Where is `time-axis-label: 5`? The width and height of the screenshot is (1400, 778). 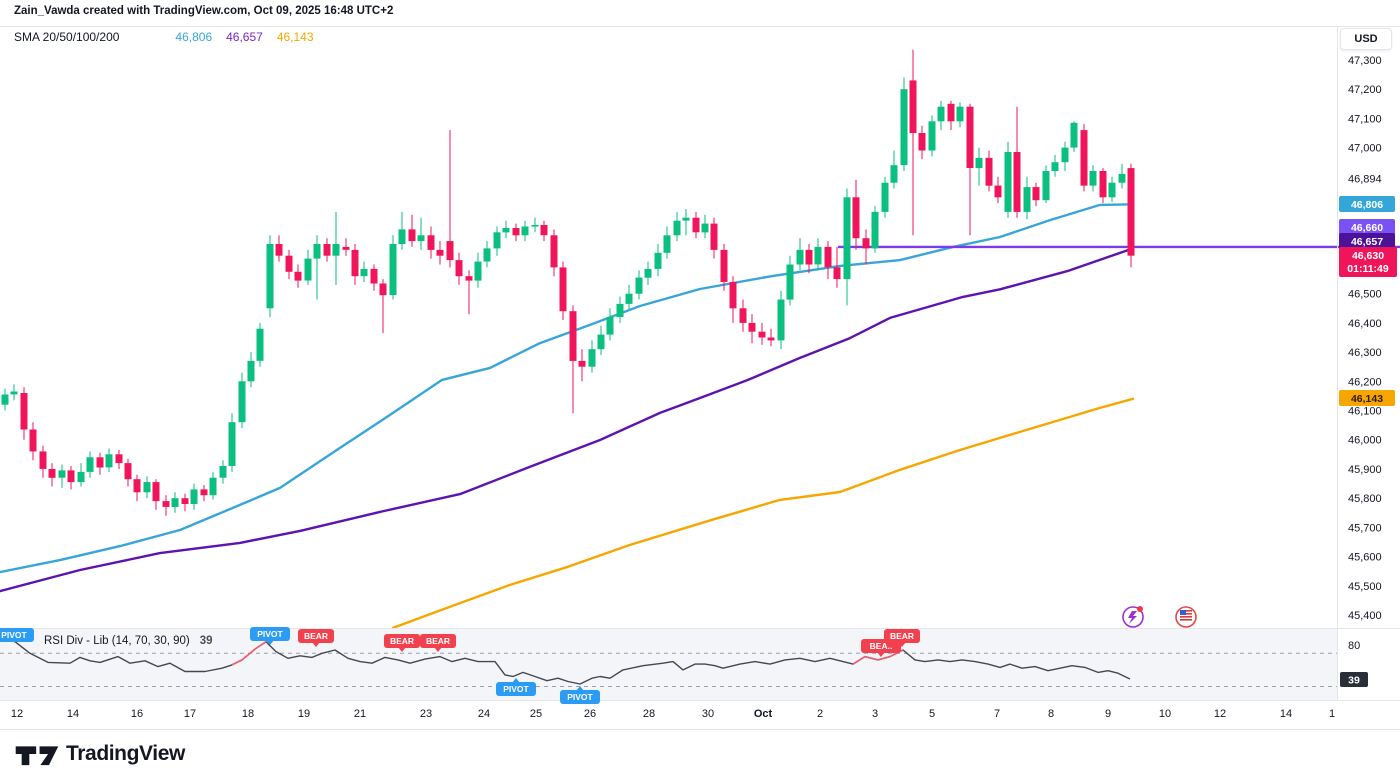 time-axis-label: 5 is located at coordinates (932, 714).